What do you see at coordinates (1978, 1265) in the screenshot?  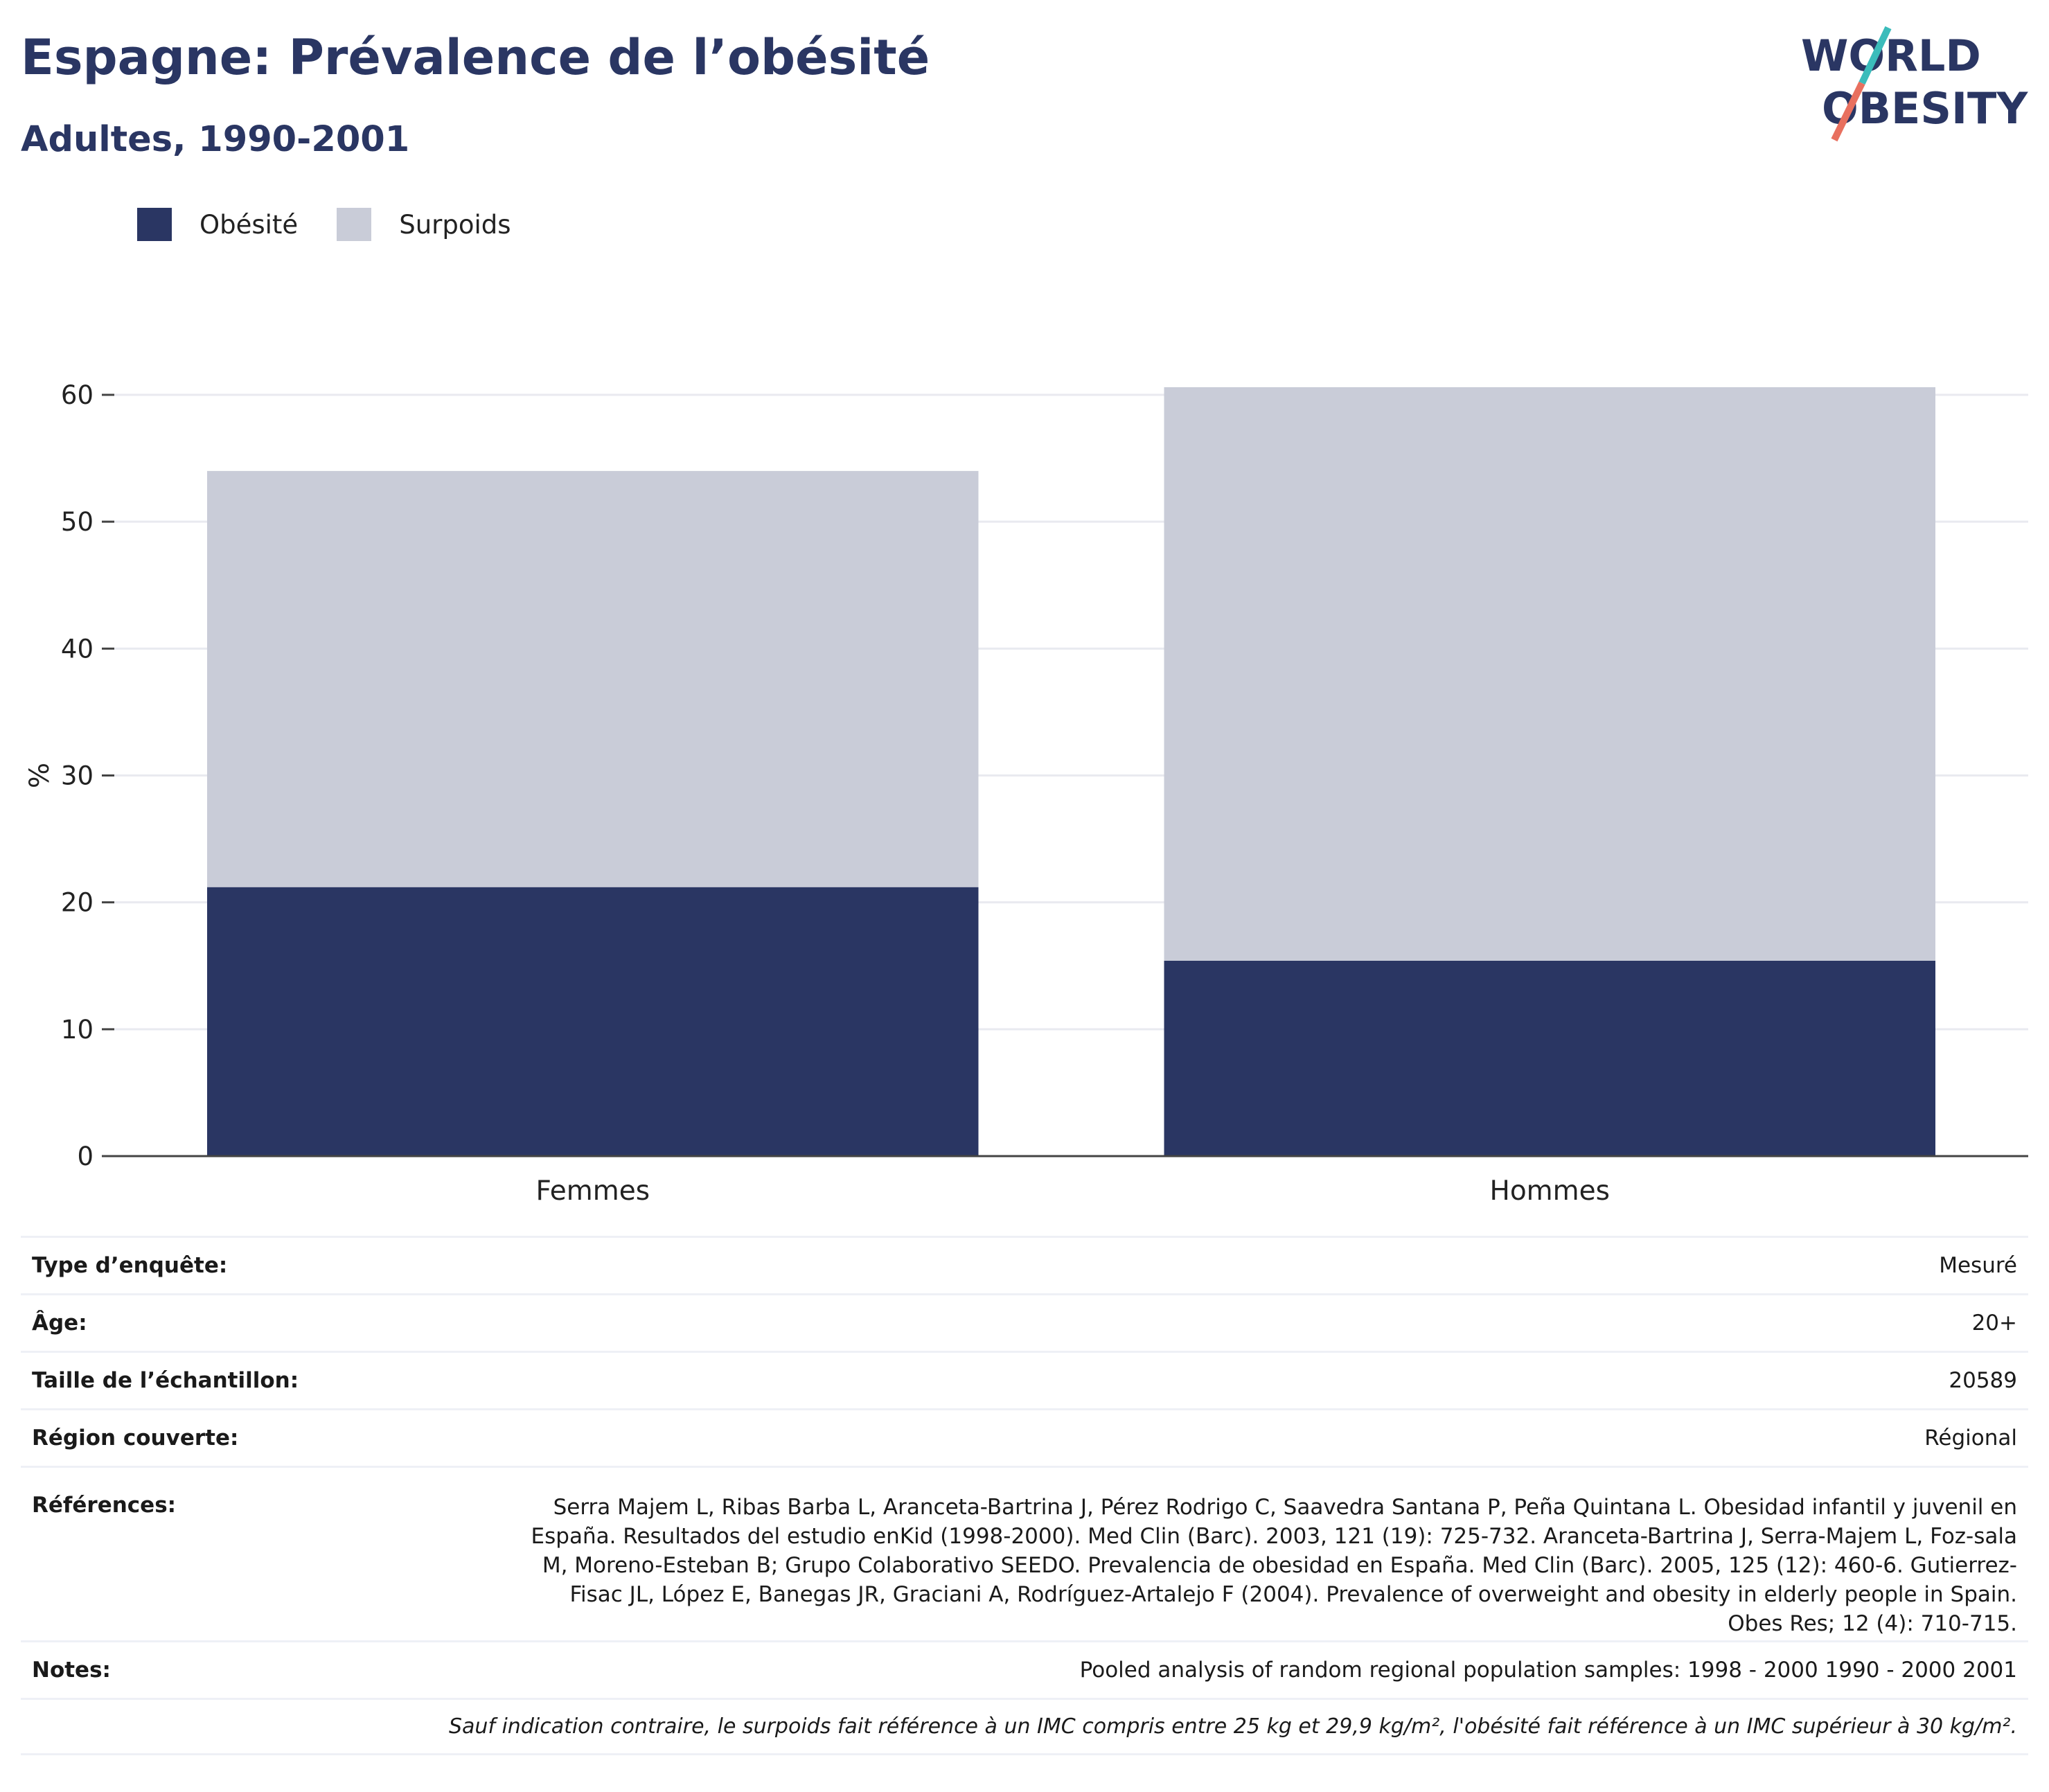 I see `info-value: Mesuré` at bounding box center [1978, 1265].